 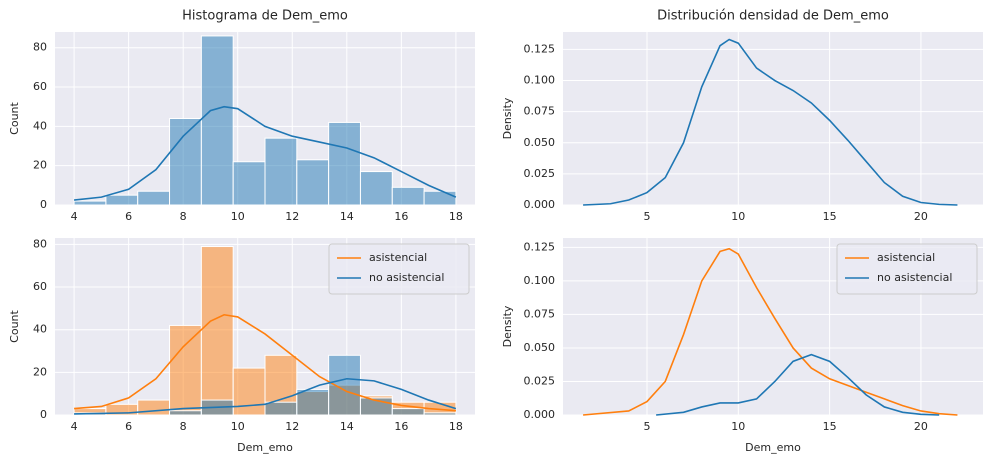 I want to click on subplot-title: Histograma de Dem_emo, so click(x=265, y=16).